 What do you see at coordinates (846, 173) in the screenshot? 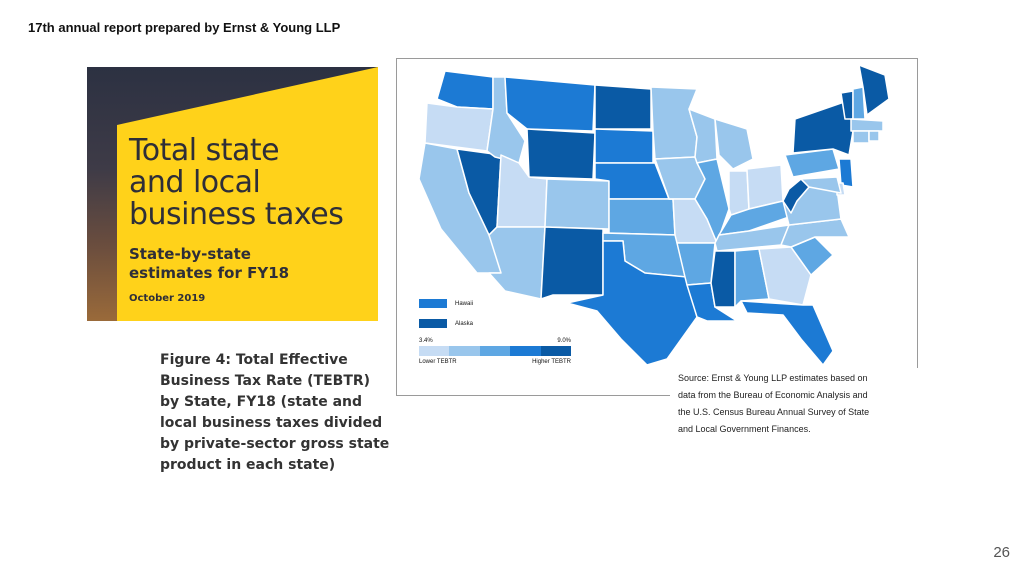
I see `state-nj` at bounding box center [846, 173].